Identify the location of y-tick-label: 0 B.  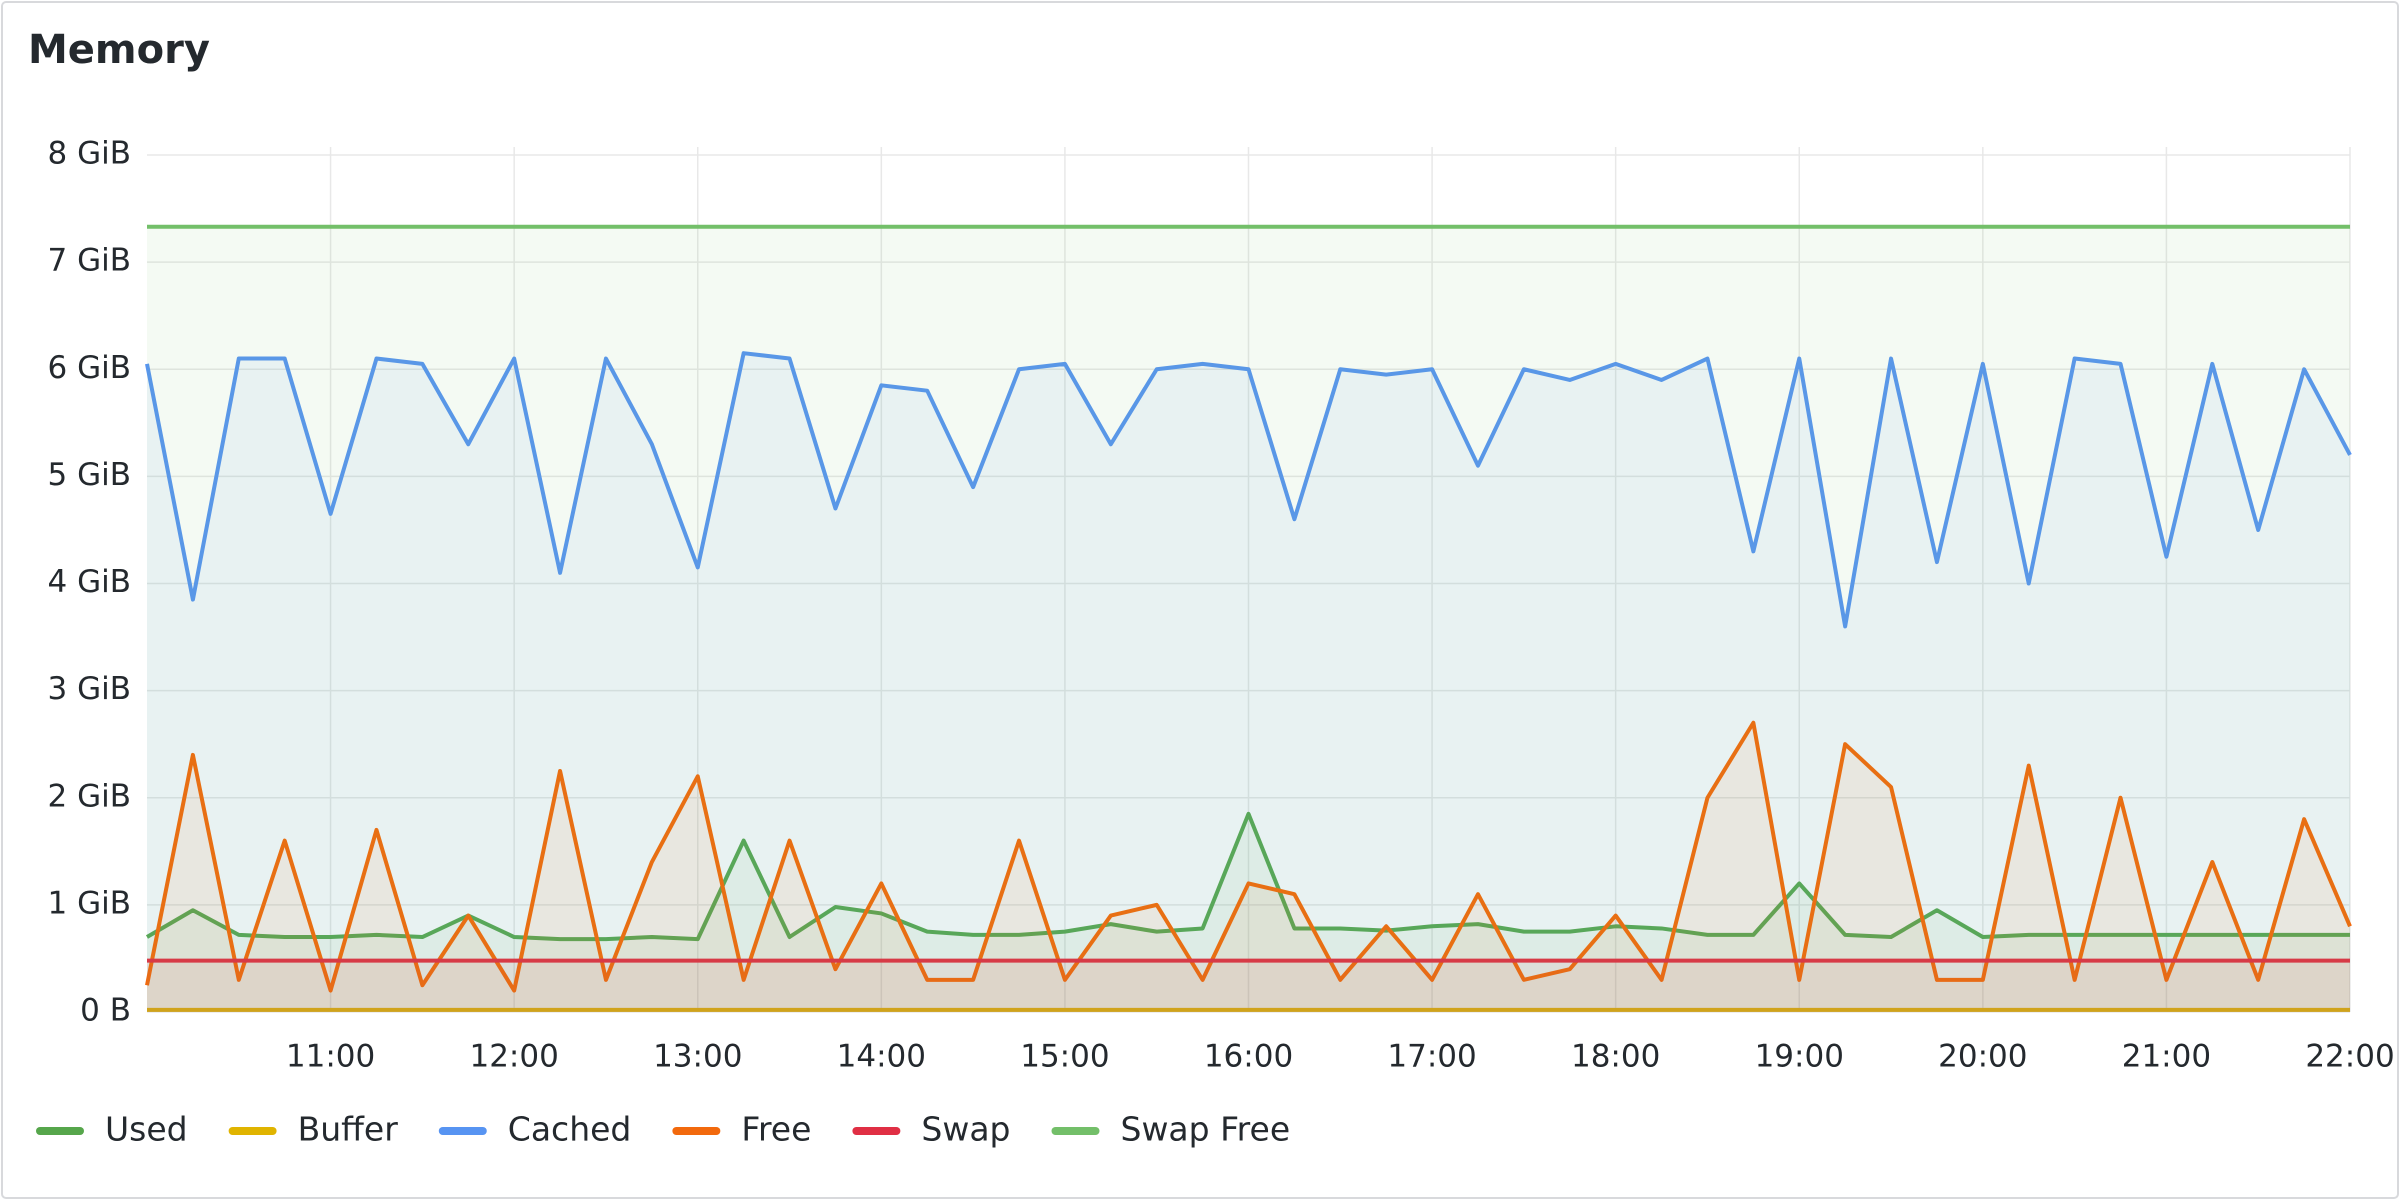
(105, 1011).